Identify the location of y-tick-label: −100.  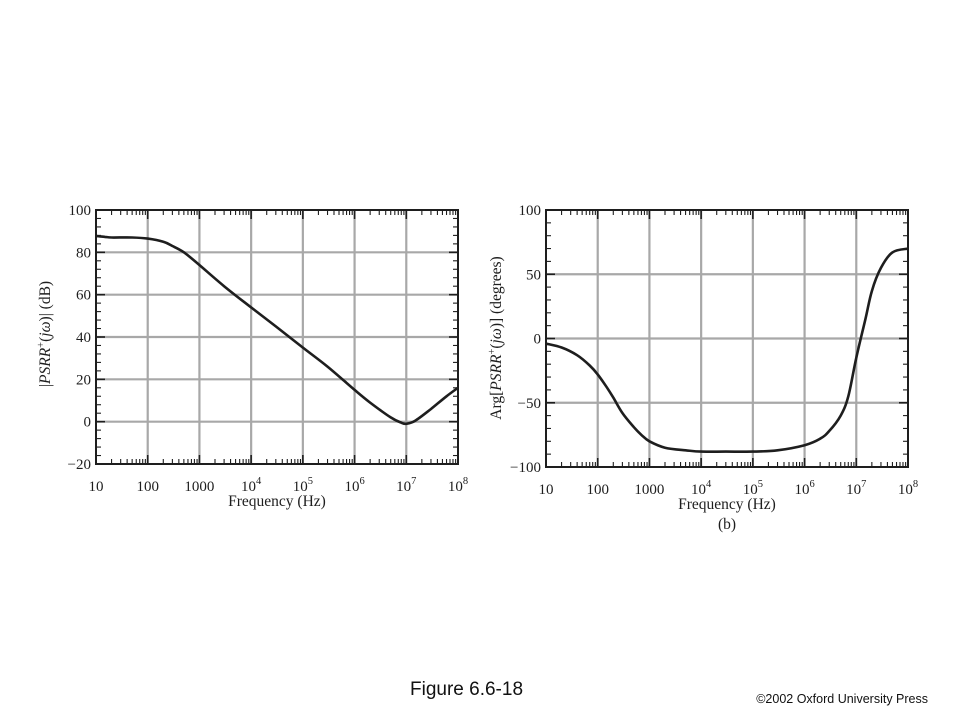
(525, 468).